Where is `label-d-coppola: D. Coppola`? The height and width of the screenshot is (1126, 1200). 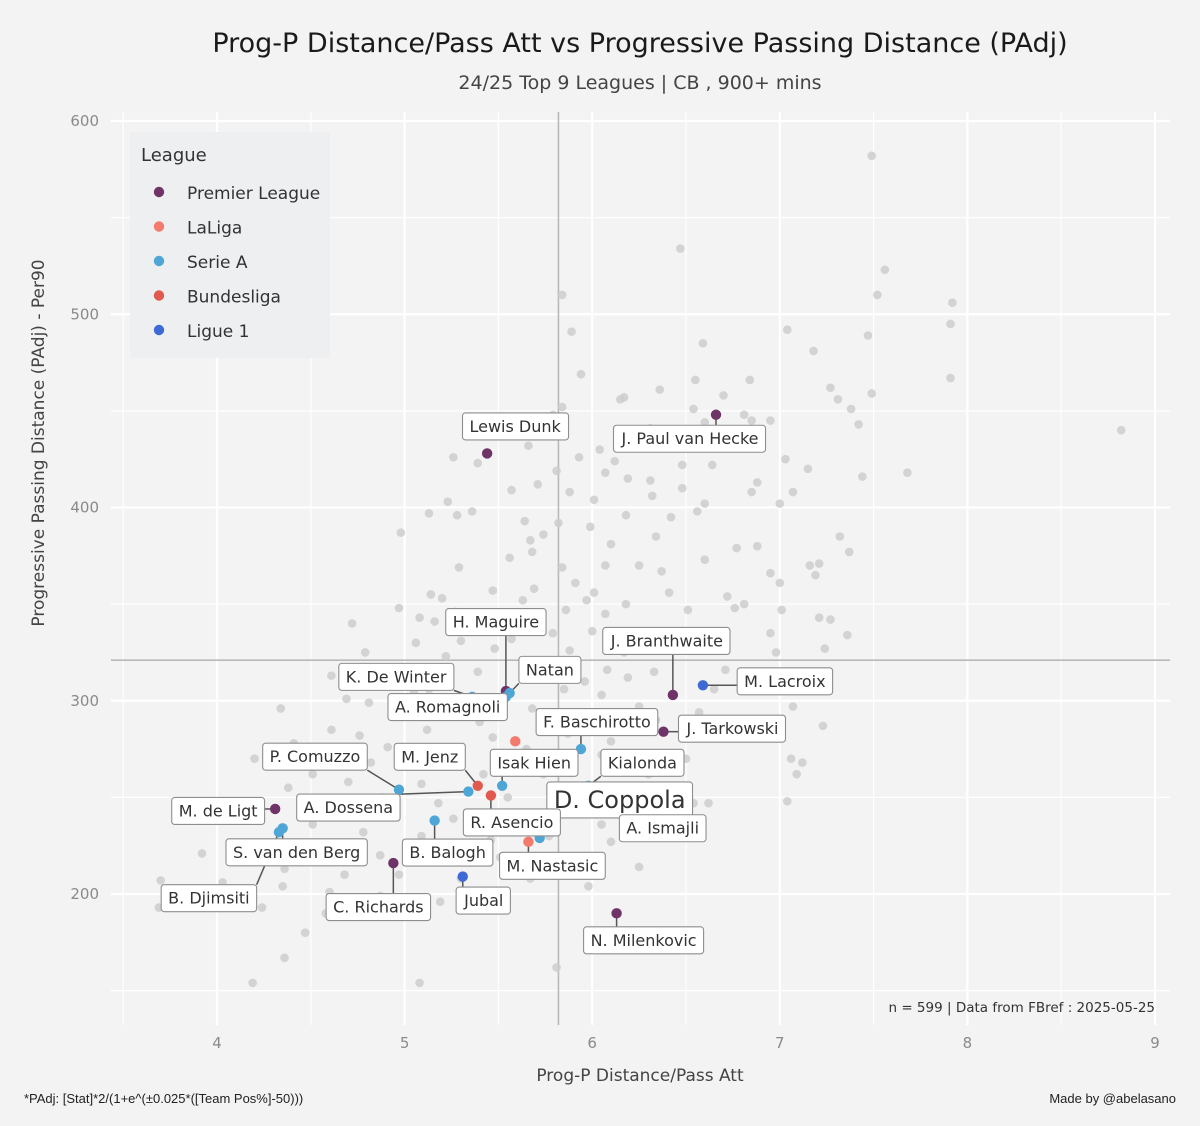 label-d-coppola: D. Coppola is located at coordinates (620, 800).